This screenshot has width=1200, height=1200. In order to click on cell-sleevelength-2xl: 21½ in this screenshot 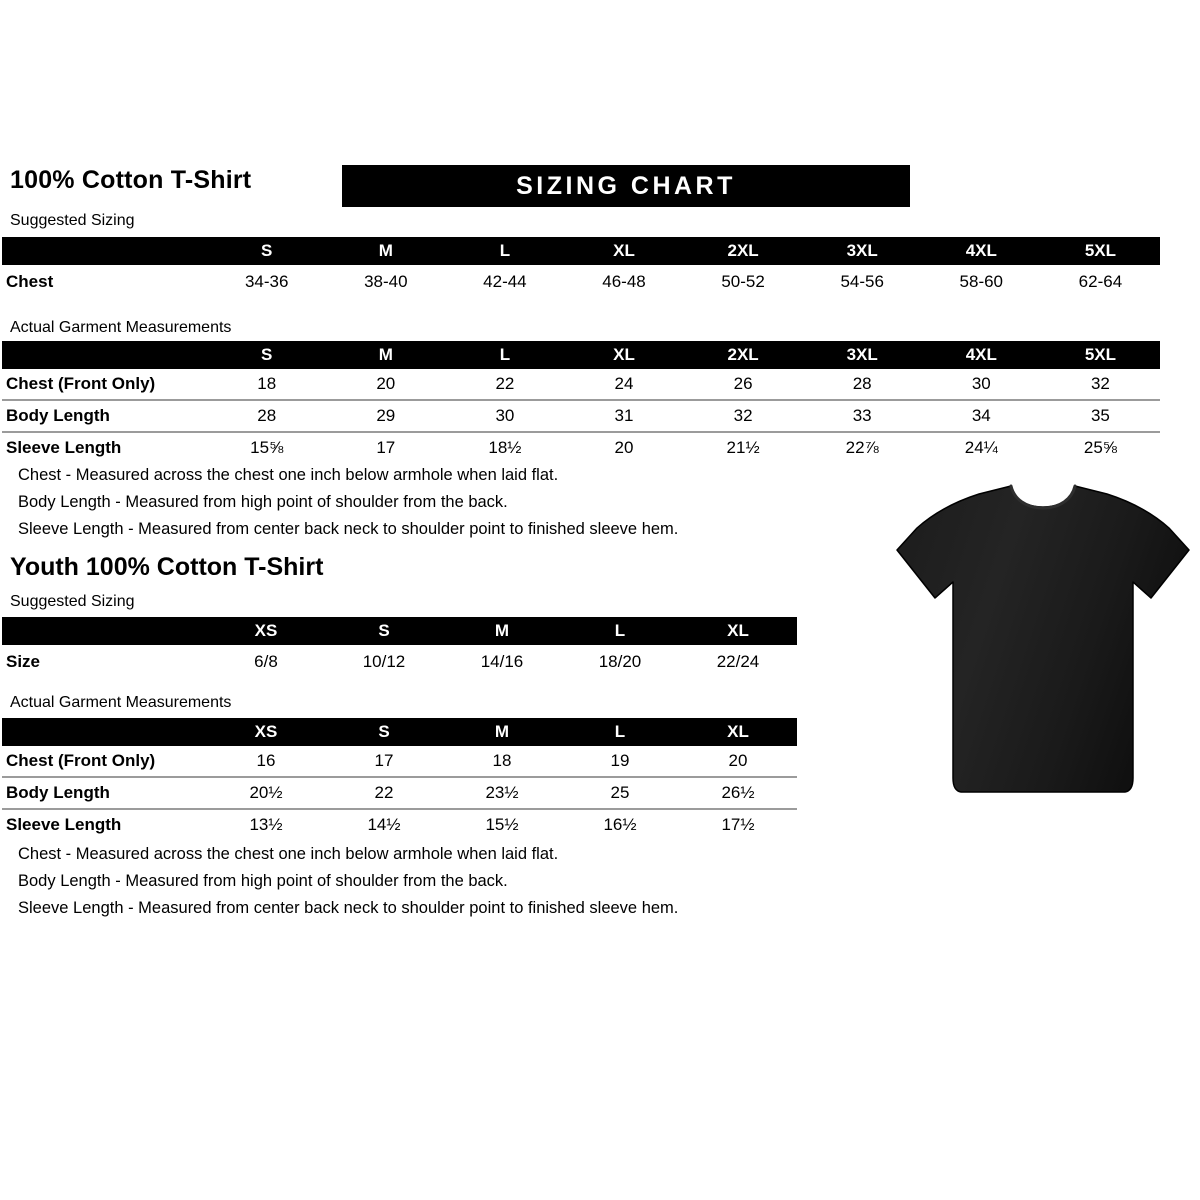, I will do `click(743, 447)`.